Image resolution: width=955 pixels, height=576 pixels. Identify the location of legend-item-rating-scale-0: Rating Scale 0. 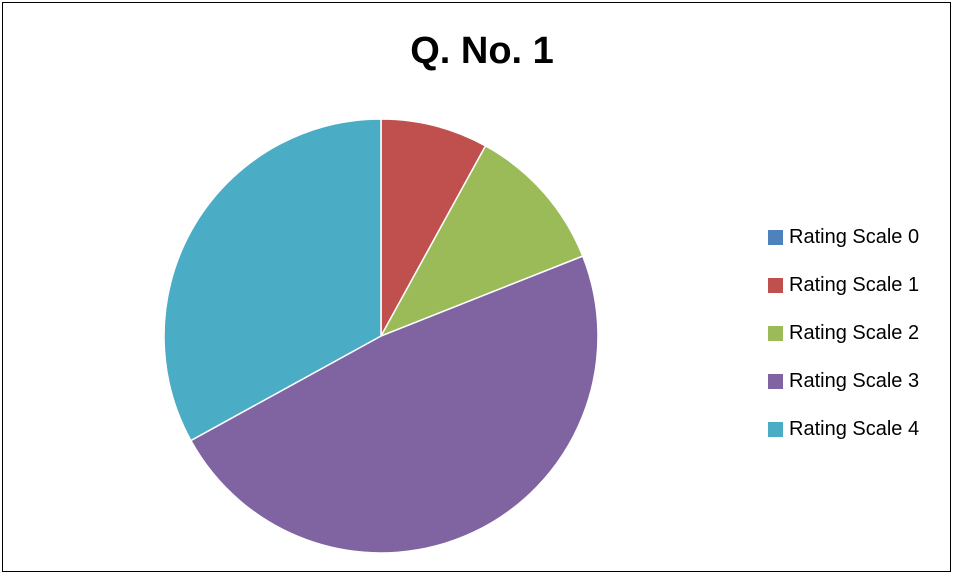
(843, 237).